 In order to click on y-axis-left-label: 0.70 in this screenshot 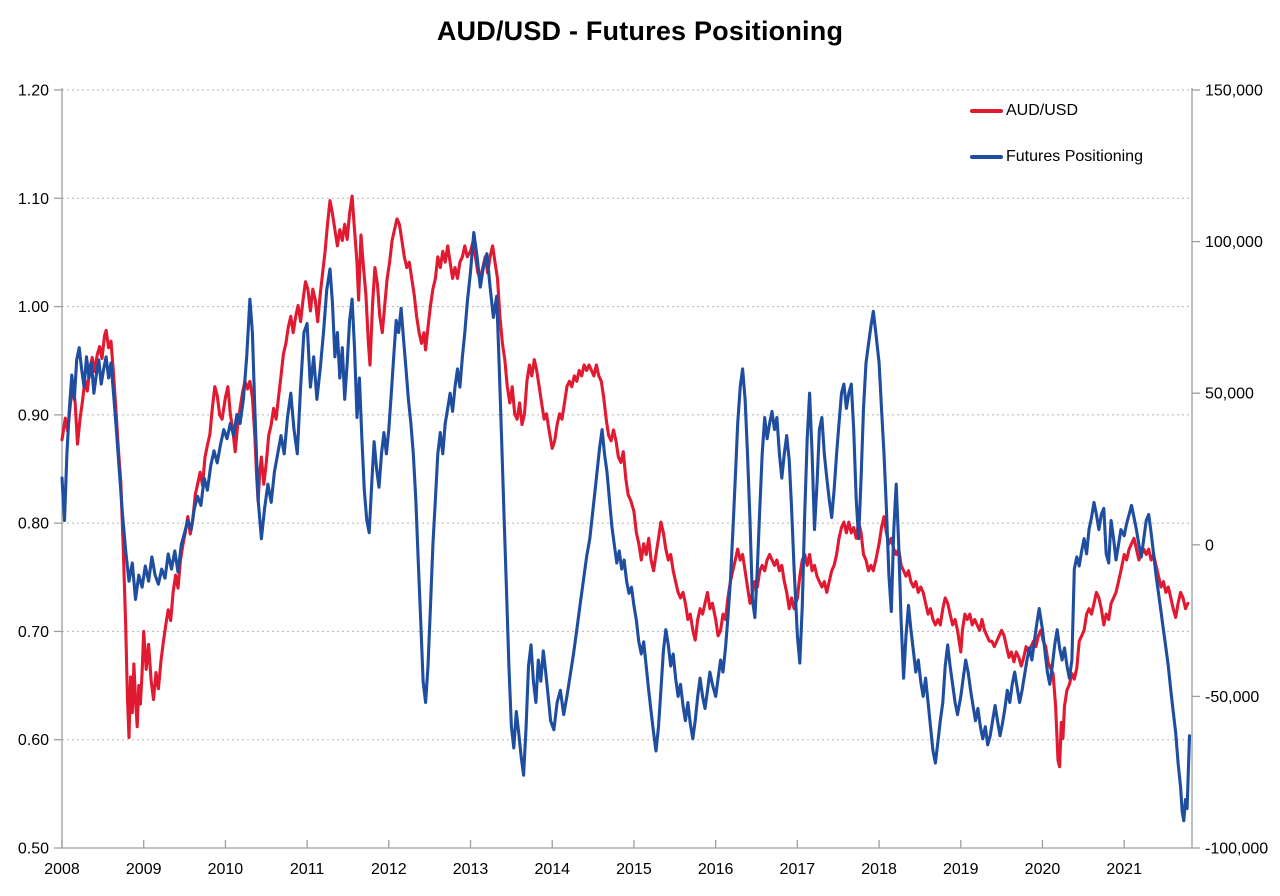, I will do `click(33, 632)`.